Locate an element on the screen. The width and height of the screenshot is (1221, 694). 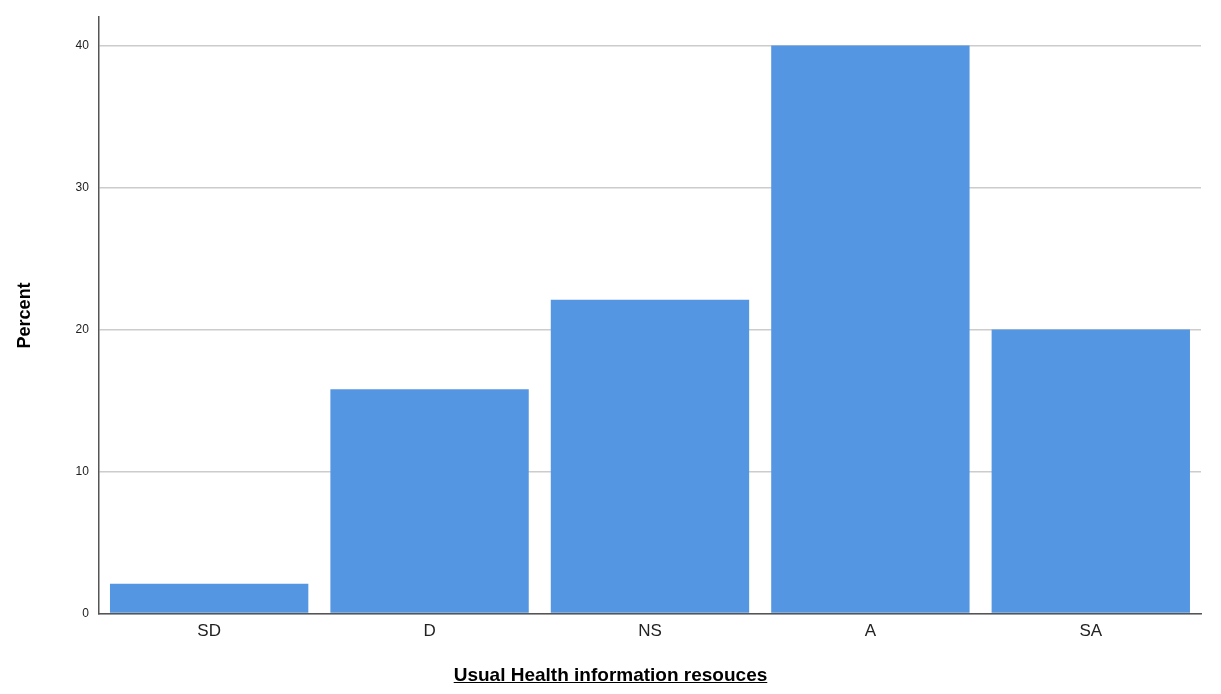
x-tick-label: D is located at coordinates (429, 631).